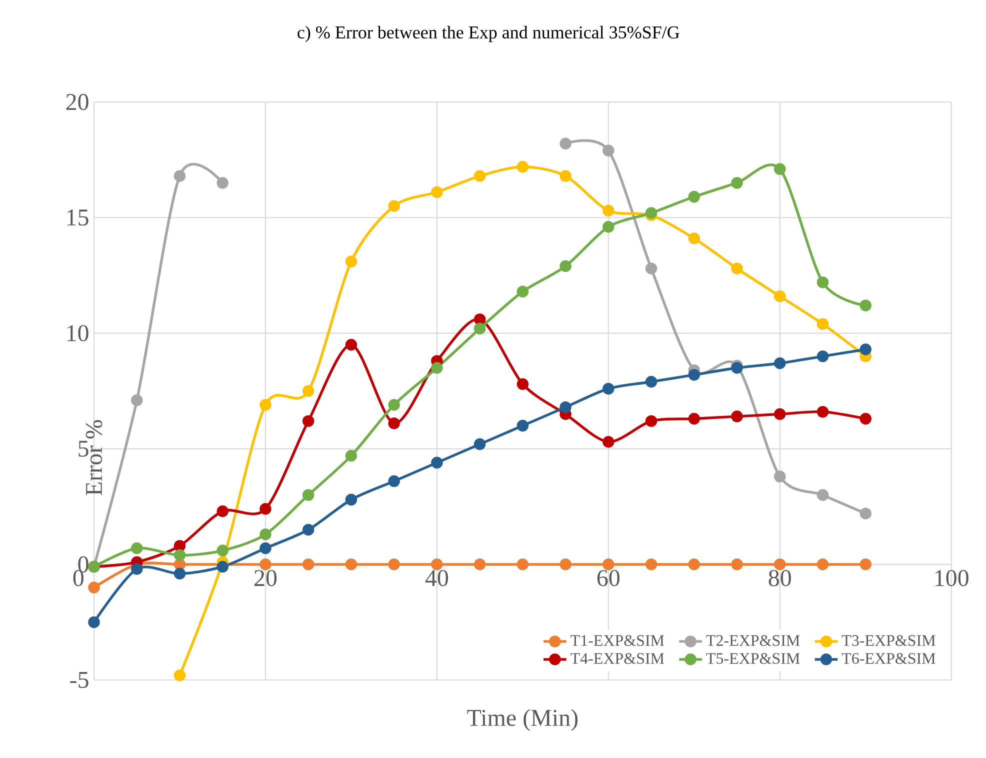  Describe the element at coordinates (779, 578) in the screenshot. I see `x-tick-label: 80` at that location.